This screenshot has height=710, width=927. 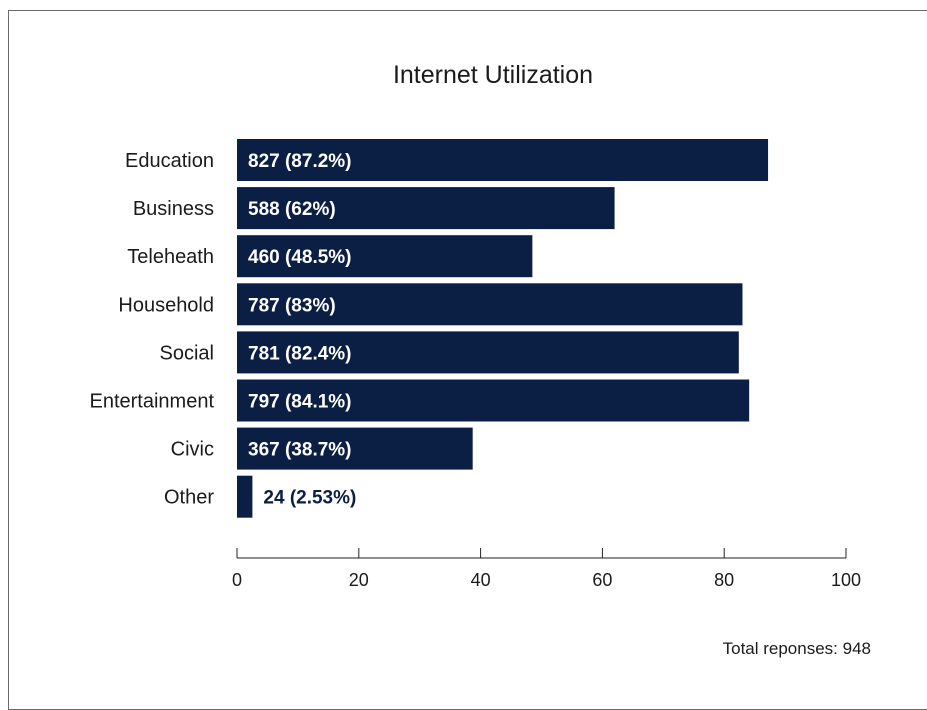 What do you see at coordinates (359, 580) in the screenshot?
I see `x-tick-label-20: 20` at bounding box center [359, 580].